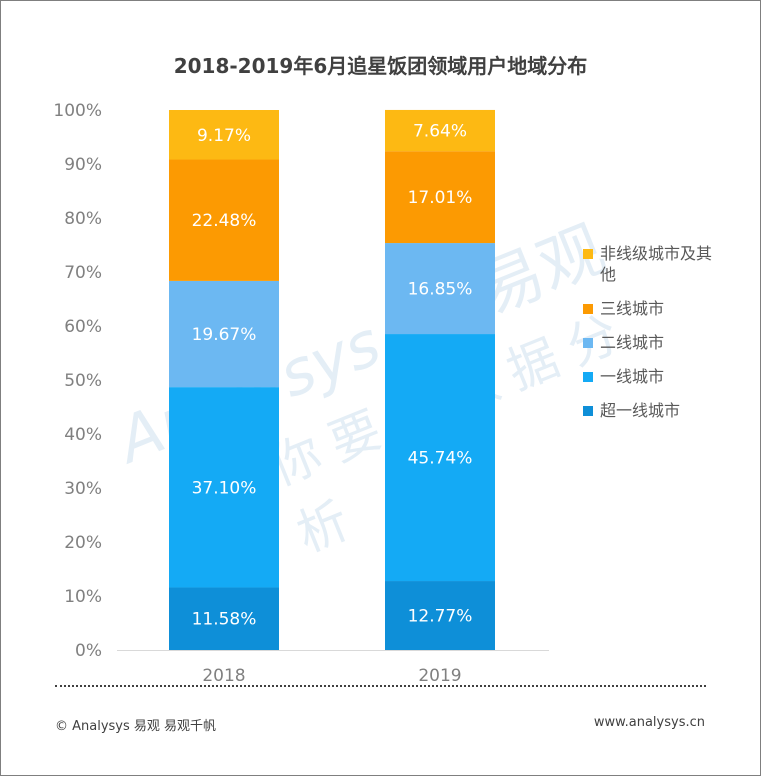 The height and width of the screenshot is (776, 761). I want to click on y-tick-label: 50%, so click(83, 381).